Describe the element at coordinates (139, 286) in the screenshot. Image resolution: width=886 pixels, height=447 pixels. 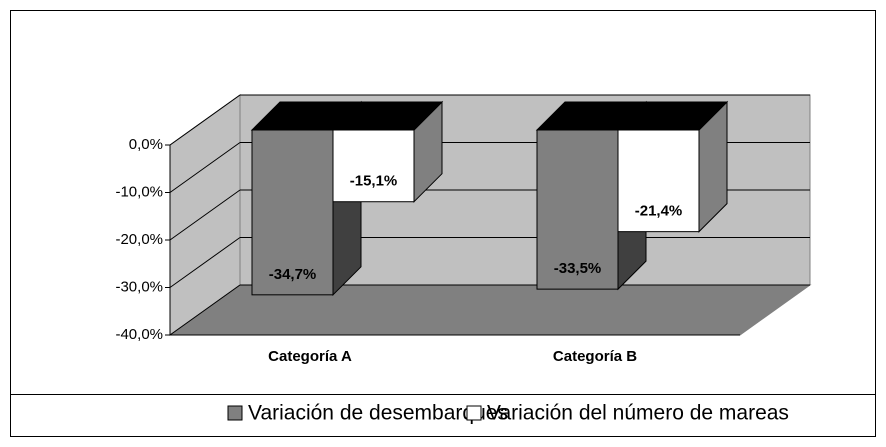
I see `y-tick-label: -30,0%` at that location.